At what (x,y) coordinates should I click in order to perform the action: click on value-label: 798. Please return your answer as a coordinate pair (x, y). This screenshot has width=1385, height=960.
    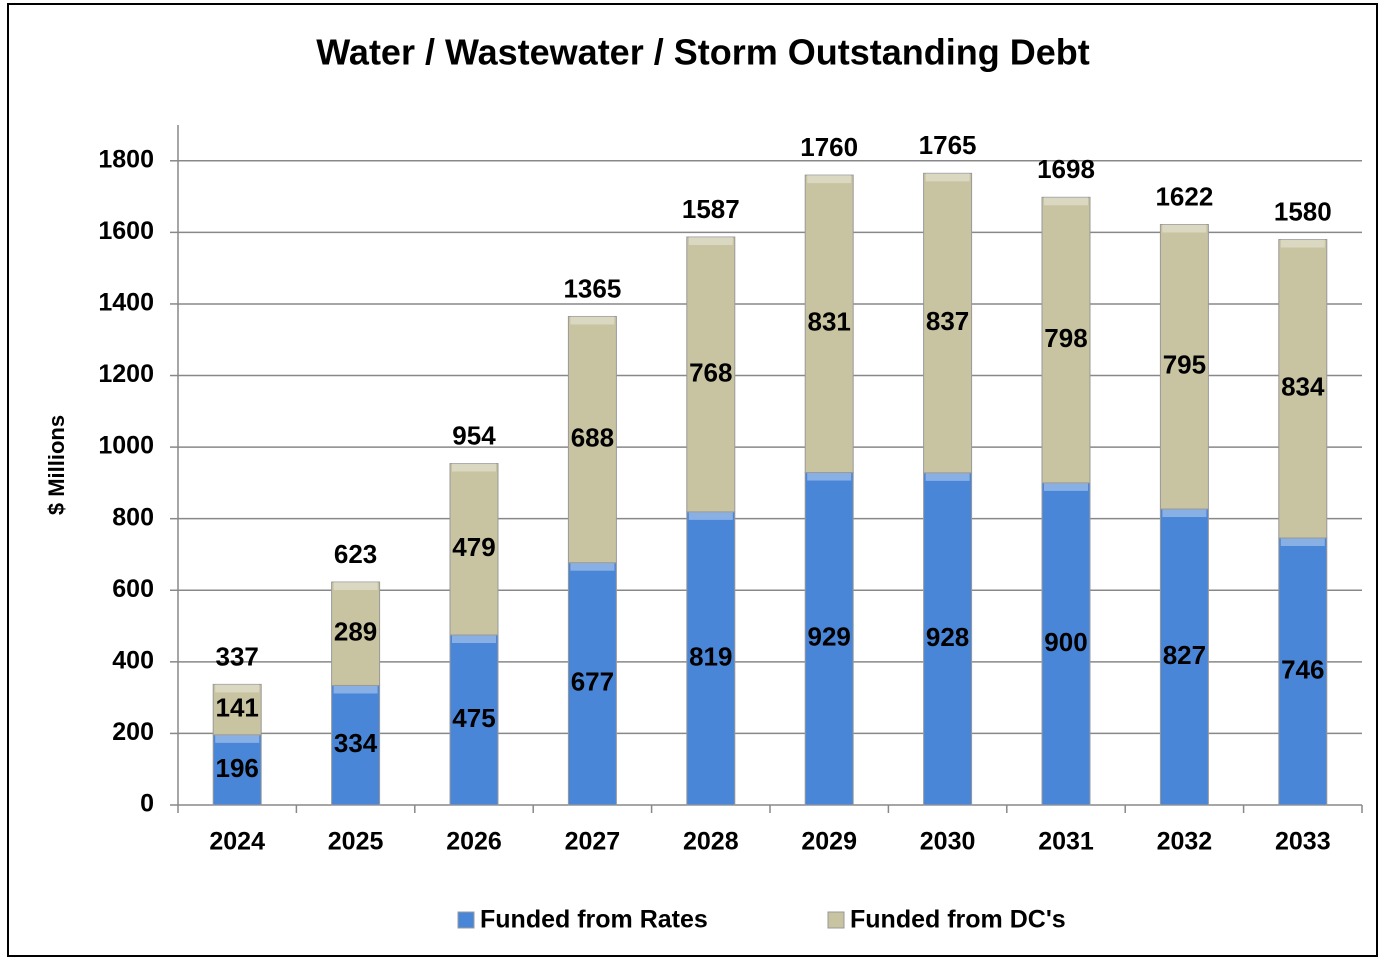
    Looking at the image, I should click on (1065, 338).